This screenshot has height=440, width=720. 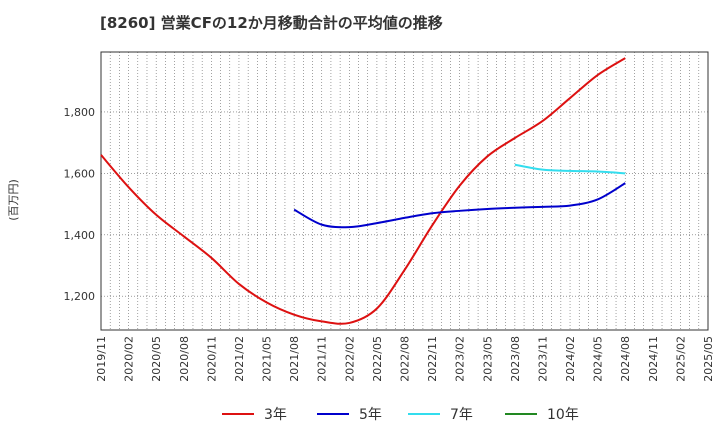 I want to click on x-tick-label: 2024/02, so click(x=570, y=359).